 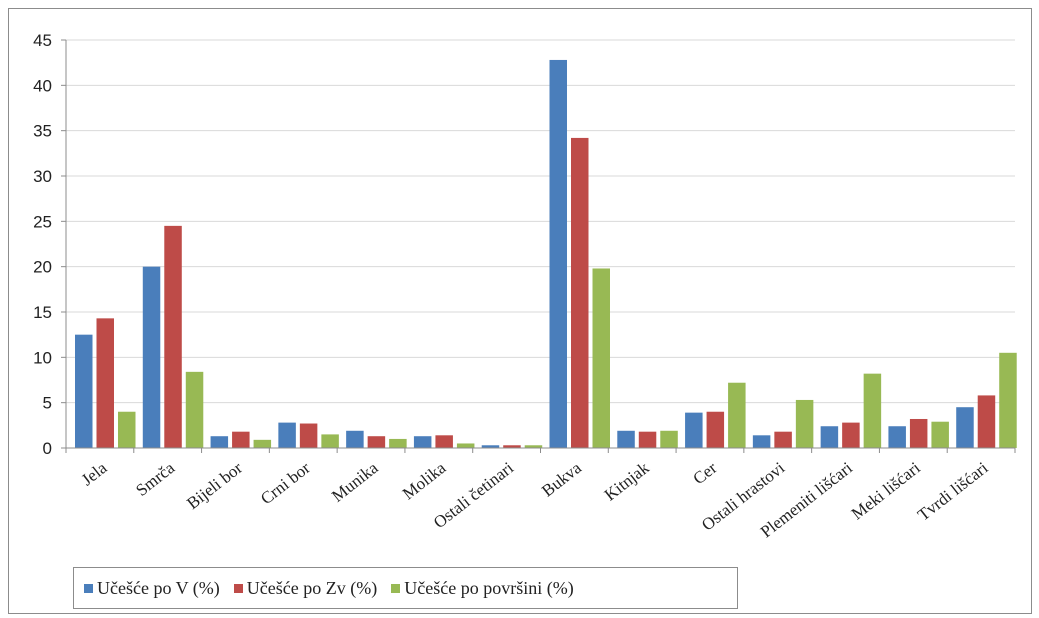 I want to click on y-tick-label: 0, so click(x=47, y=448).